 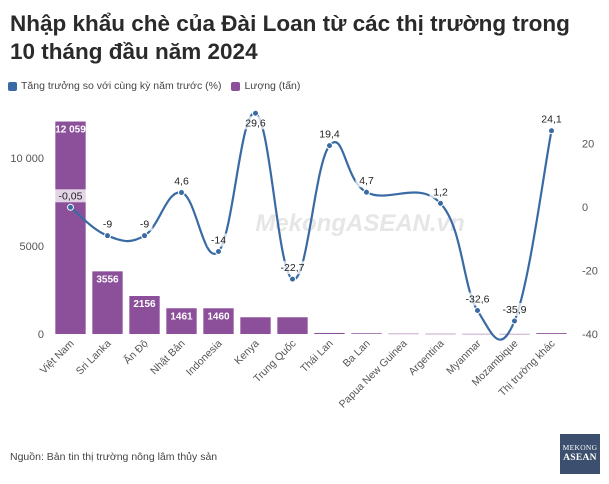 I want to click on growth-value-label: 29,6, so click(x=255, y=123).